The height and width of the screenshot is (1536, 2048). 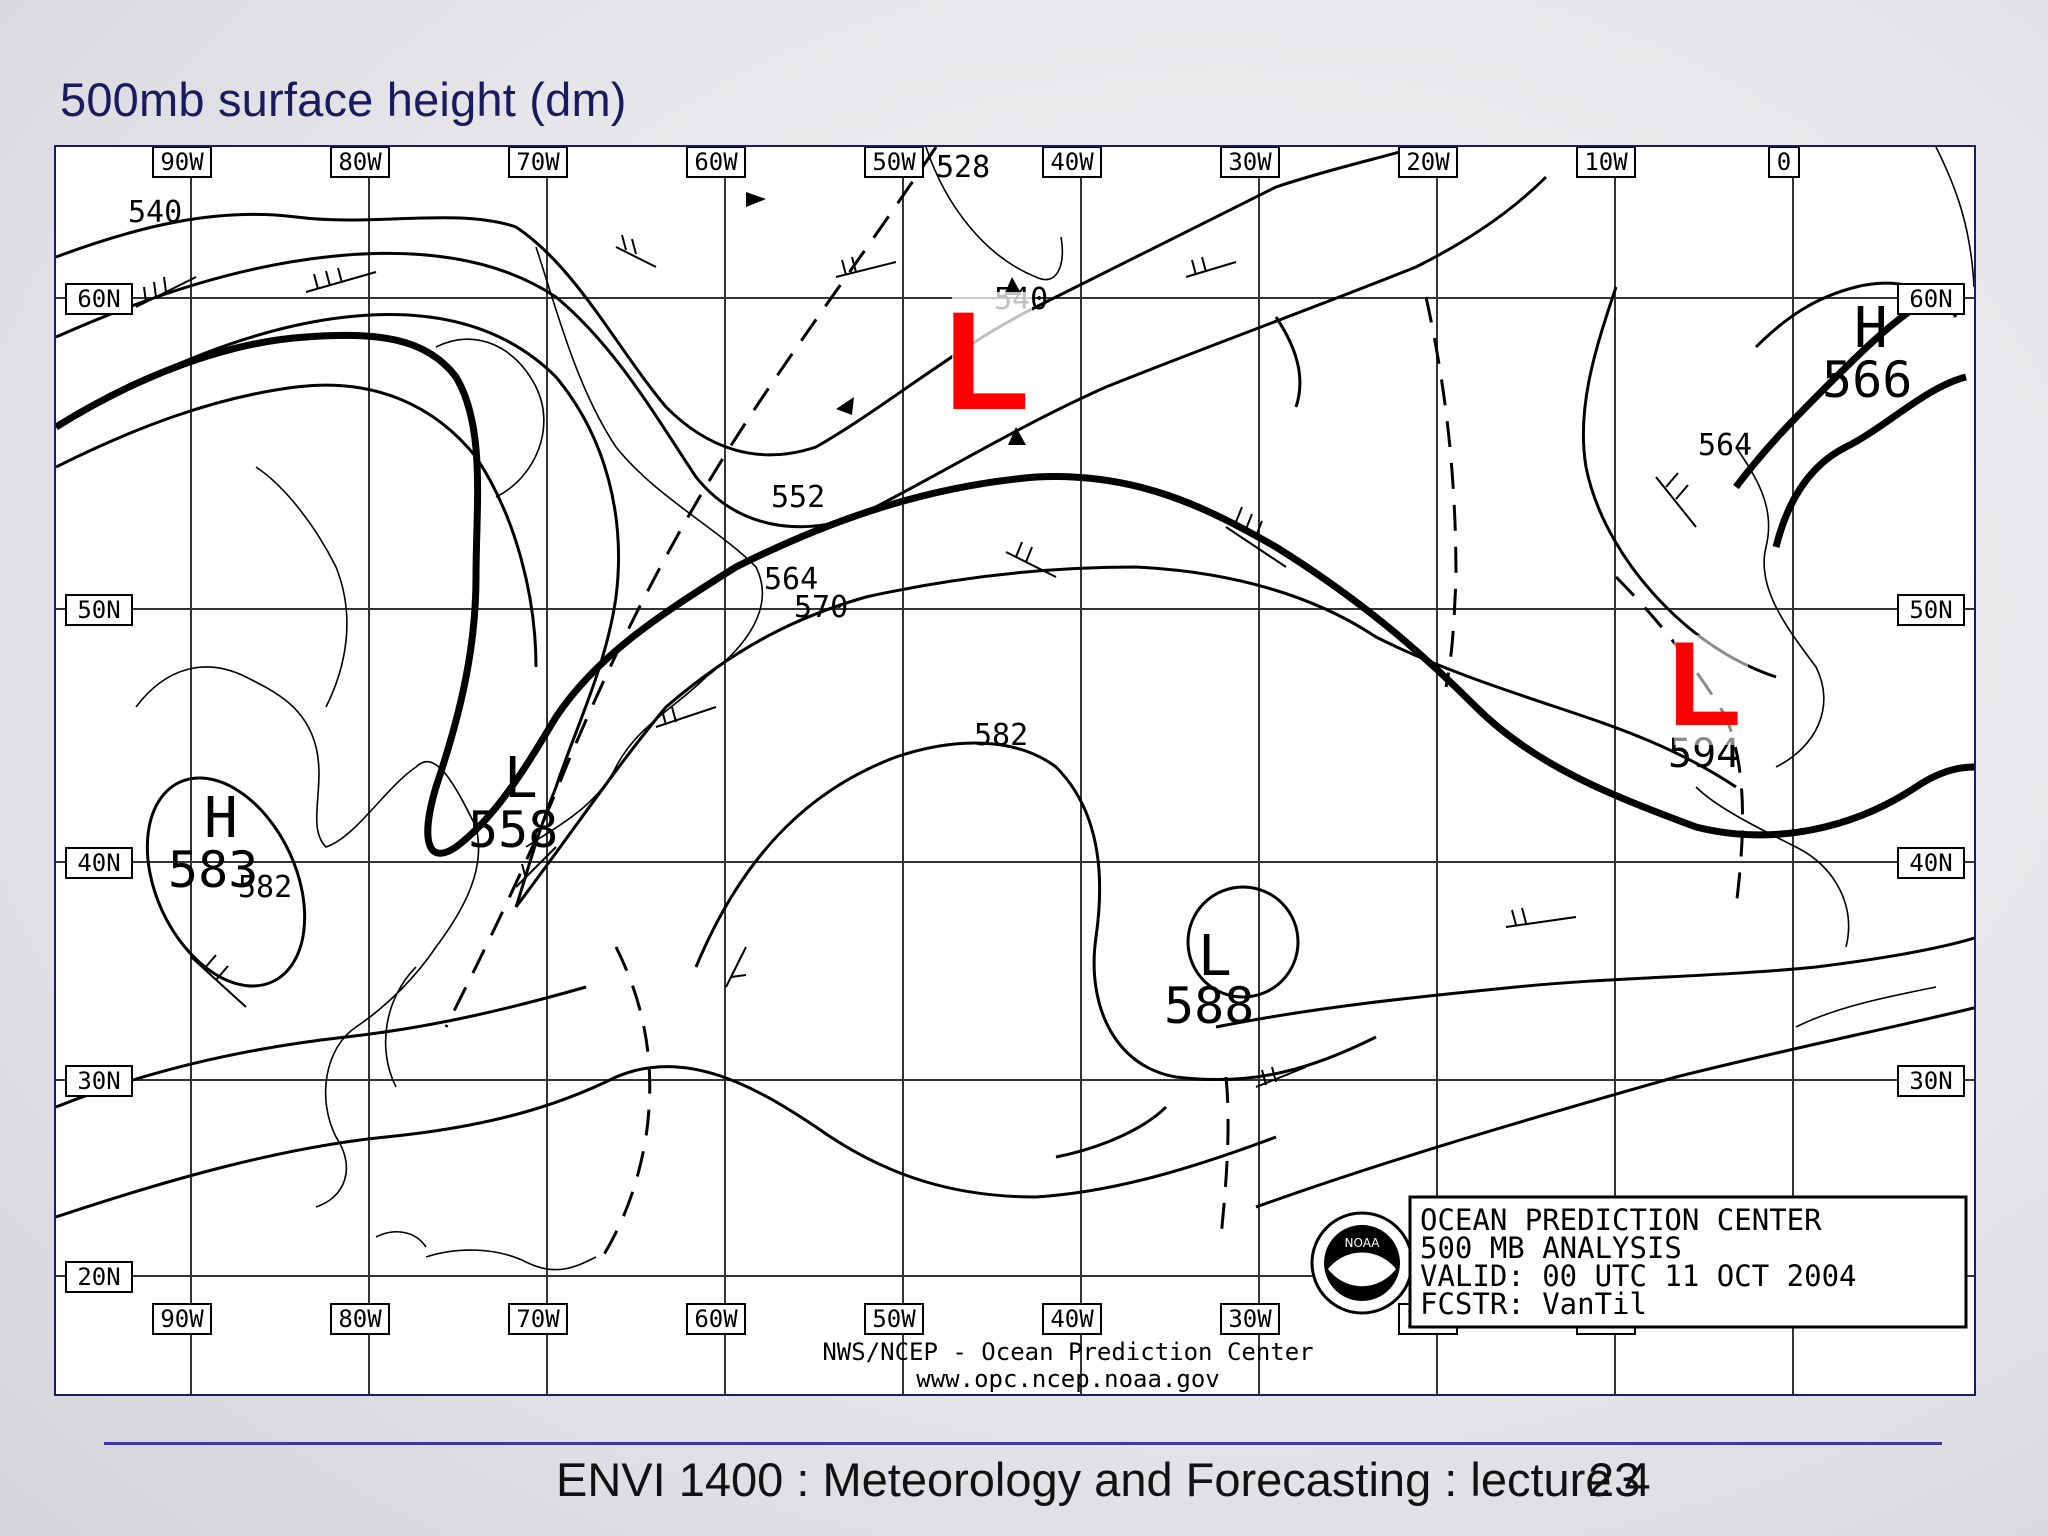 I want to click on info-line: OCEAN PREDICTION CENTER, so click(x=1621, y=1220).